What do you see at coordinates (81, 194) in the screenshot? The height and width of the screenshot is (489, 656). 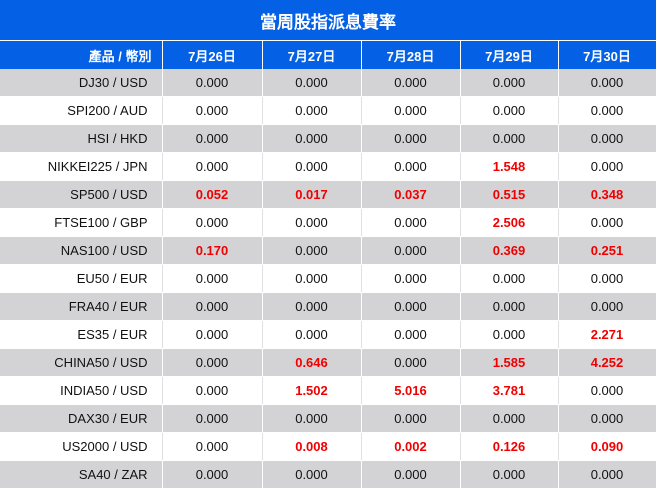 I see `pair-cell: SP500 / USD` at bounding box center [81, 194].